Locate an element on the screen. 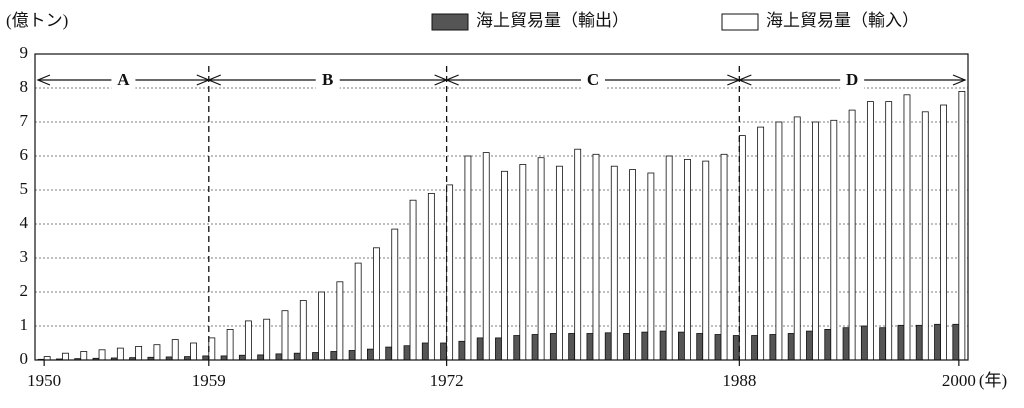 Image resolution: width=1024 pixels, height=408 pixels. y-tick-label: 0 is located at coordinates (24, 358).